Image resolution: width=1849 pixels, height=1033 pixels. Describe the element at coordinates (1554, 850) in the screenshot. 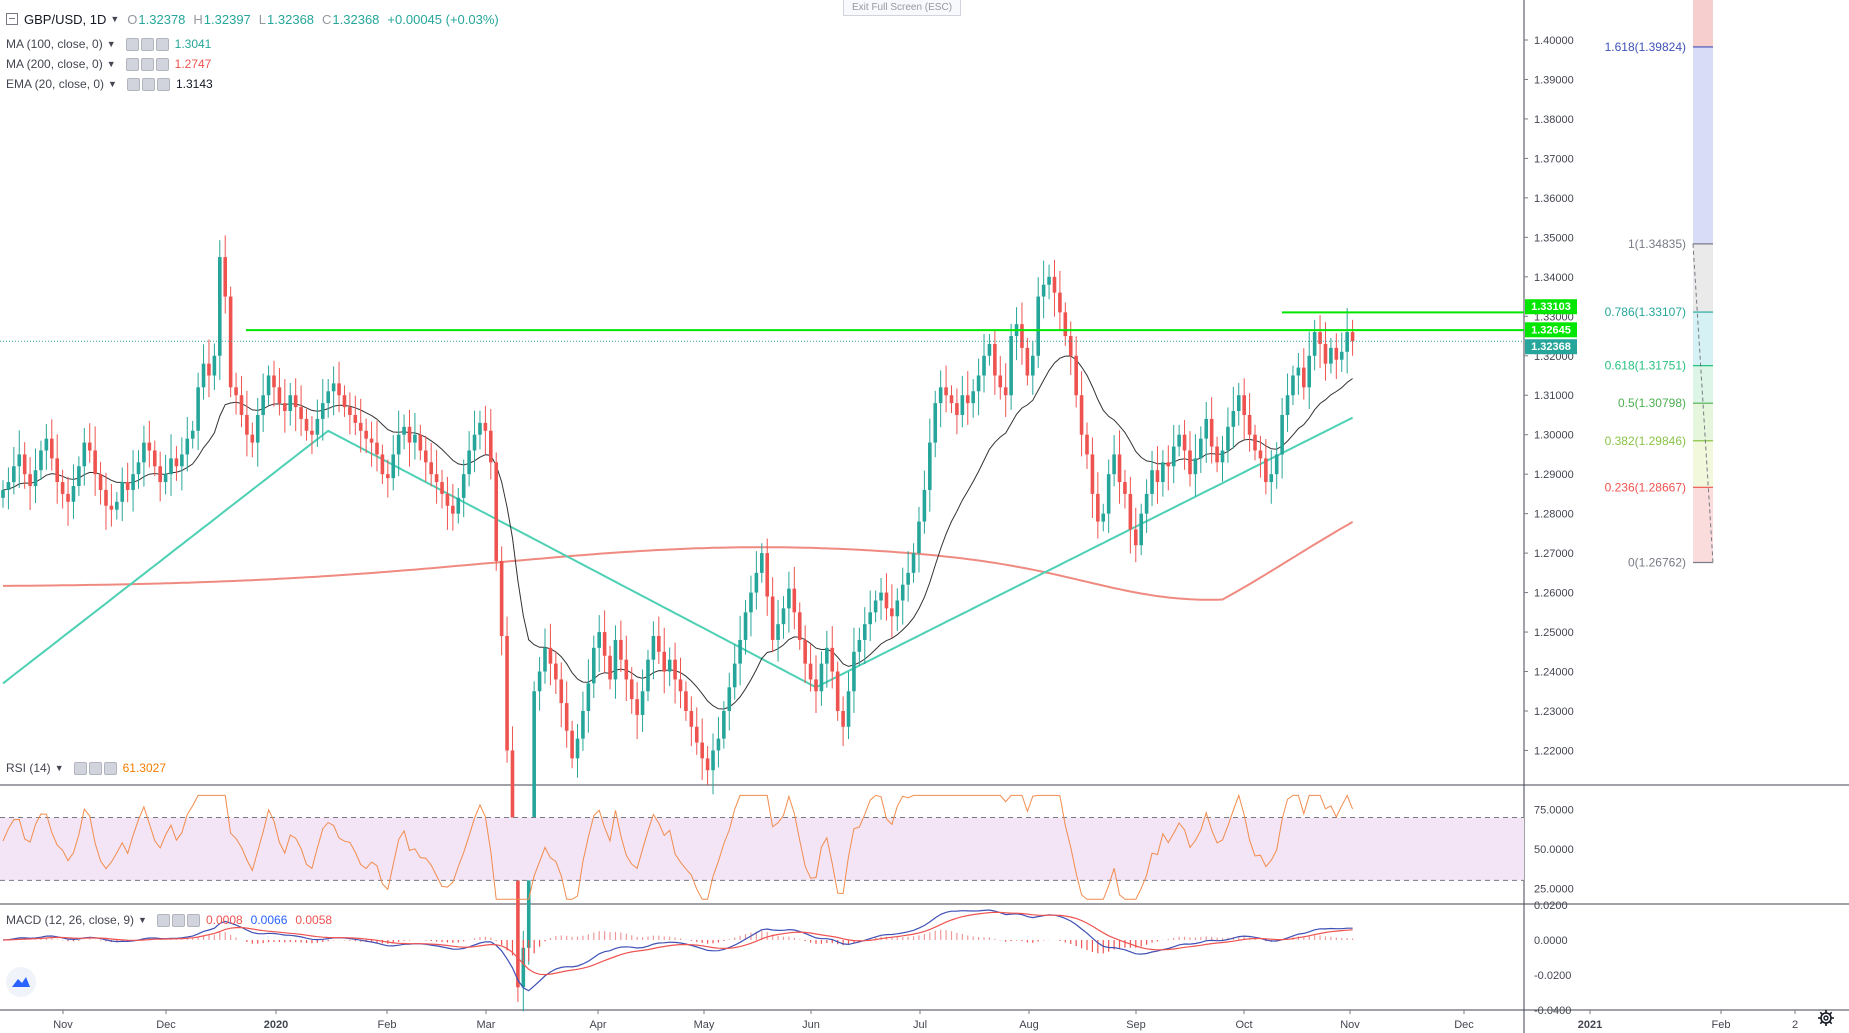

I see `rsi-tick-label: 50.0000` at that location.